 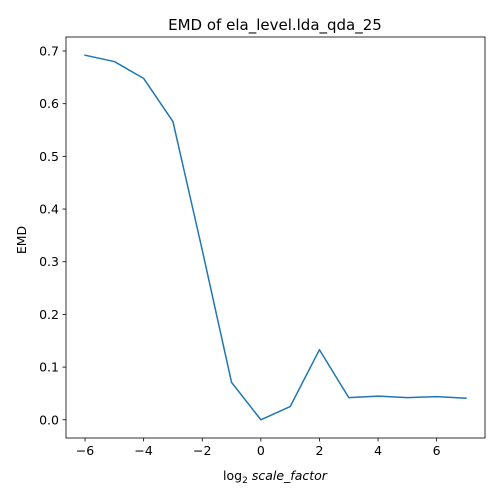 I want to click on x-axis-label-base: 2, so click(x=245, y=481).